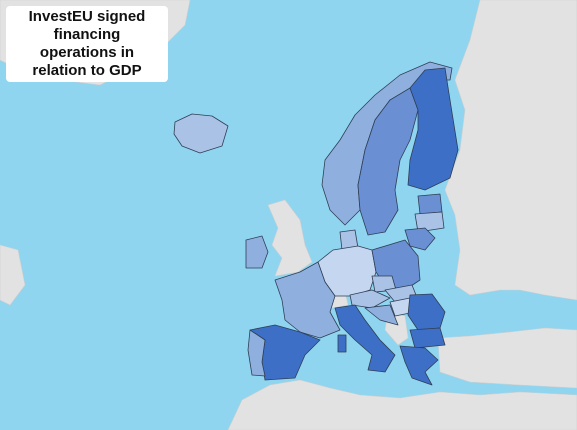 The width and height of the screenshot is (577, 430). Describe the element at coordinates (381, 315) in the screenshot. I see `croatia` at that location.